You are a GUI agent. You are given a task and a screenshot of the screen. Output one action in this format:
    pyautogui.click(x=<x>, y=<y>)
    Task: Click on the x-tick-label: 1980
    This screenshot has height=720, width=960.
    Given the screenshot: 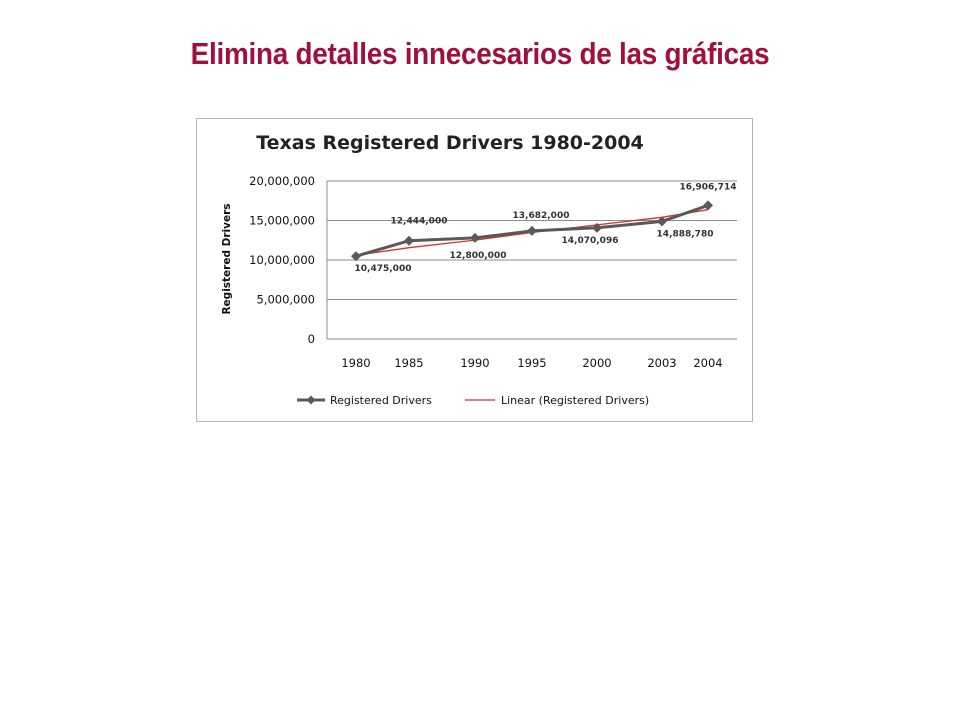 What is the action you would take?
    pyautogui.click(x=355, y=363)
    